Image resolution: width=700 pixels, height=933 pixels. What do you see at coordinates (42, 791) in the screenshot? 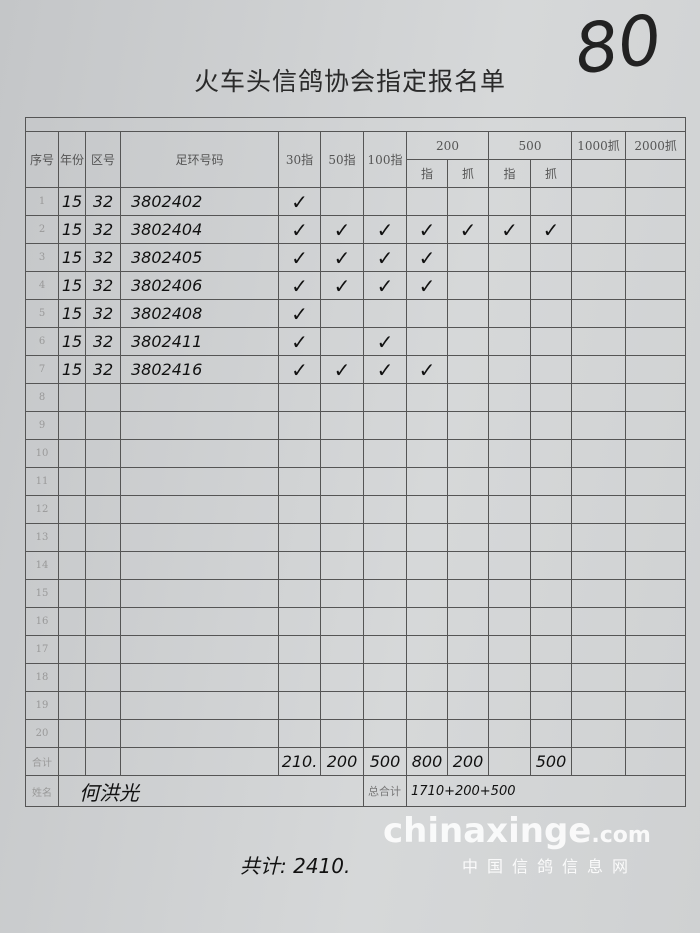
I see `name-label: 姓名` at bounding box center [42, 791].